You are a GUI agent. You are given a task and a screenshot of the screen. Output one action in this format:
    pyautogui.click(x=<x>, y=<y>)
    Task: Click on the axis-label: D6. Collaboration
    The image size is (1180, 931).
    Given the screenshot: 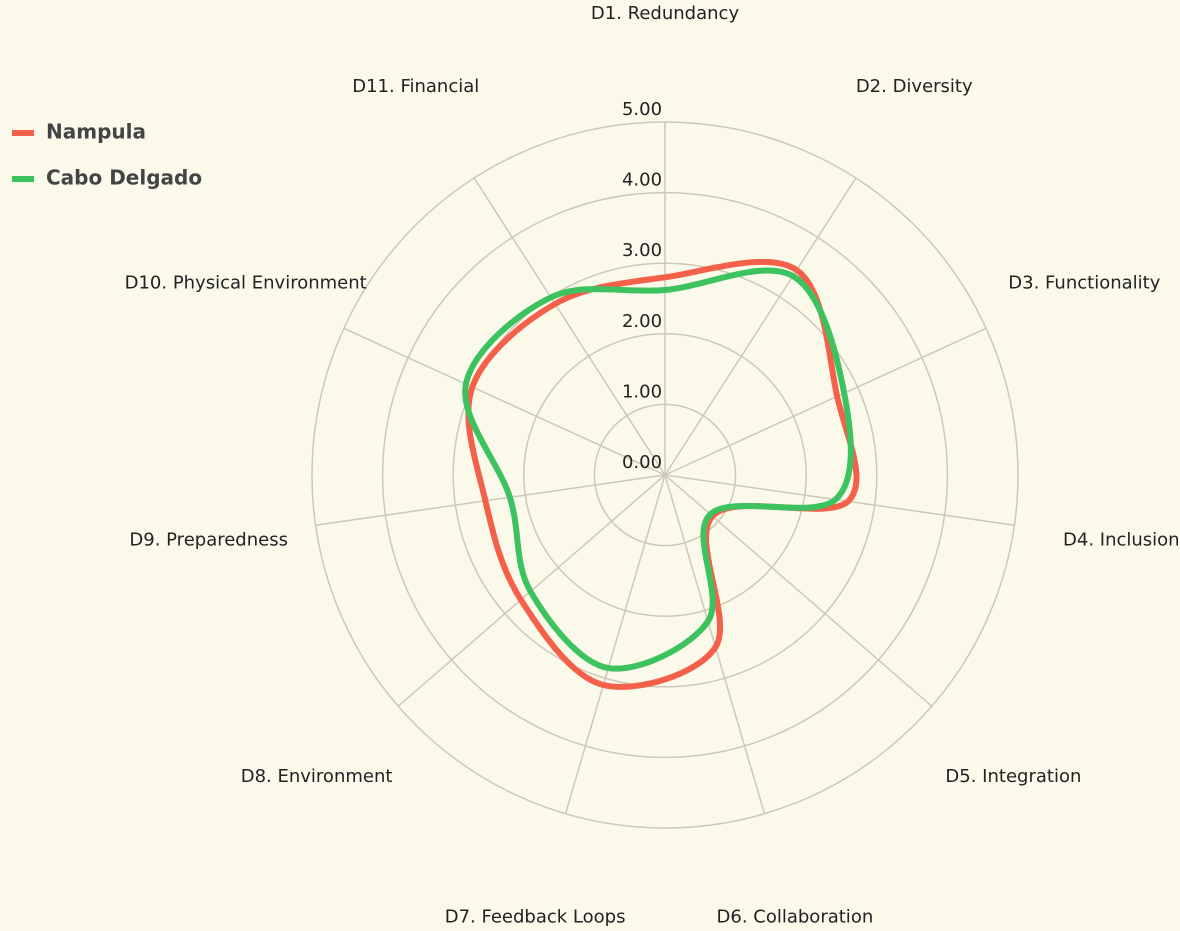 What is the action you would take?
    pyautogui.click(x=795, y=916)
    